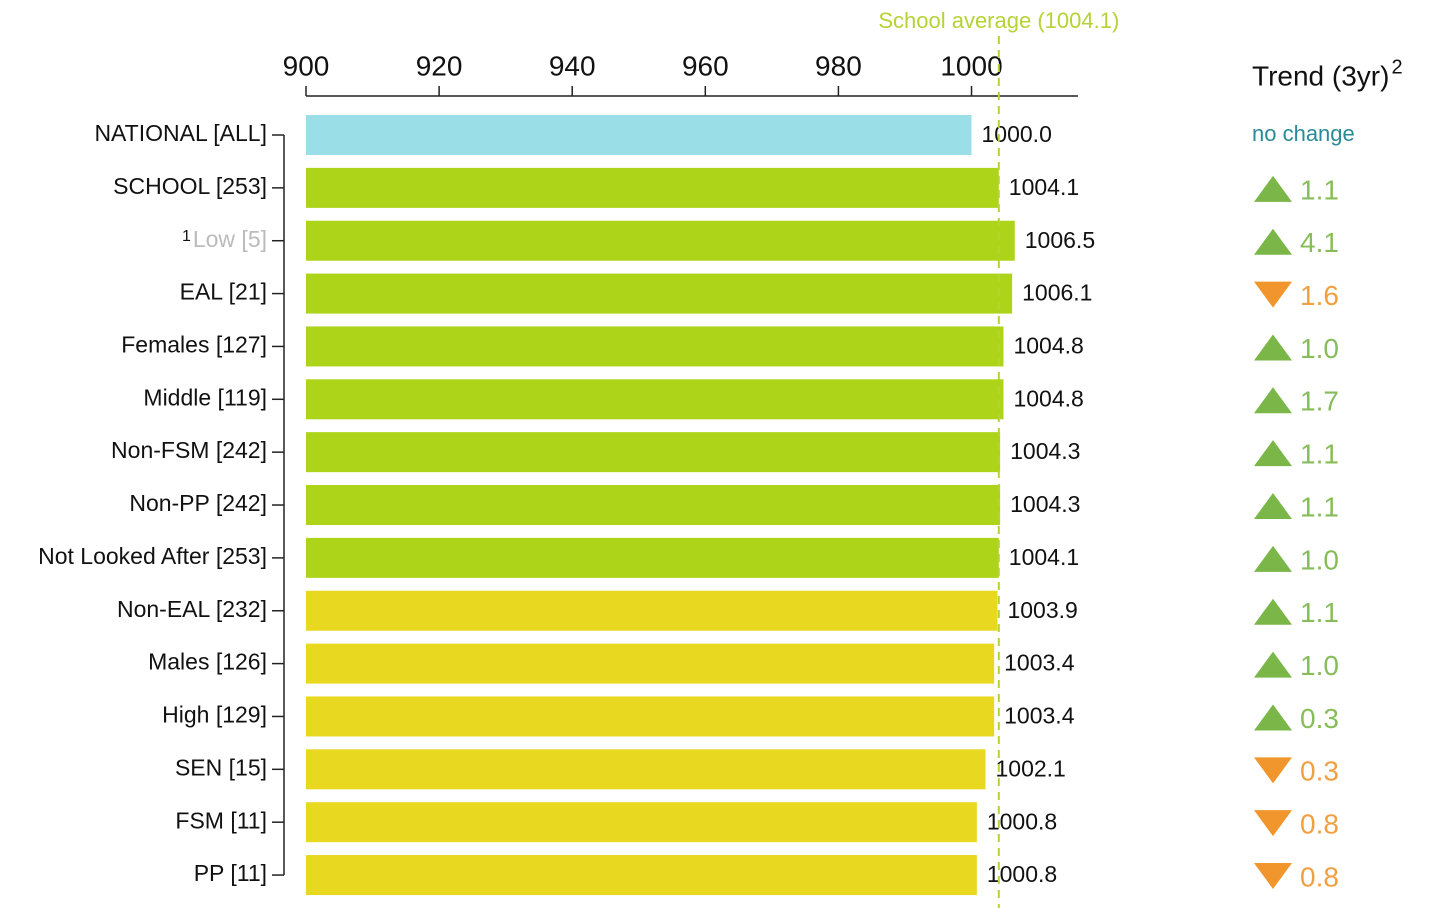 The height and width of the screenshot is (908, 1432). Describe the element at coordinates (998, 20) in the screenshot. I see `reference-label: School average (1004.1)` at that location.